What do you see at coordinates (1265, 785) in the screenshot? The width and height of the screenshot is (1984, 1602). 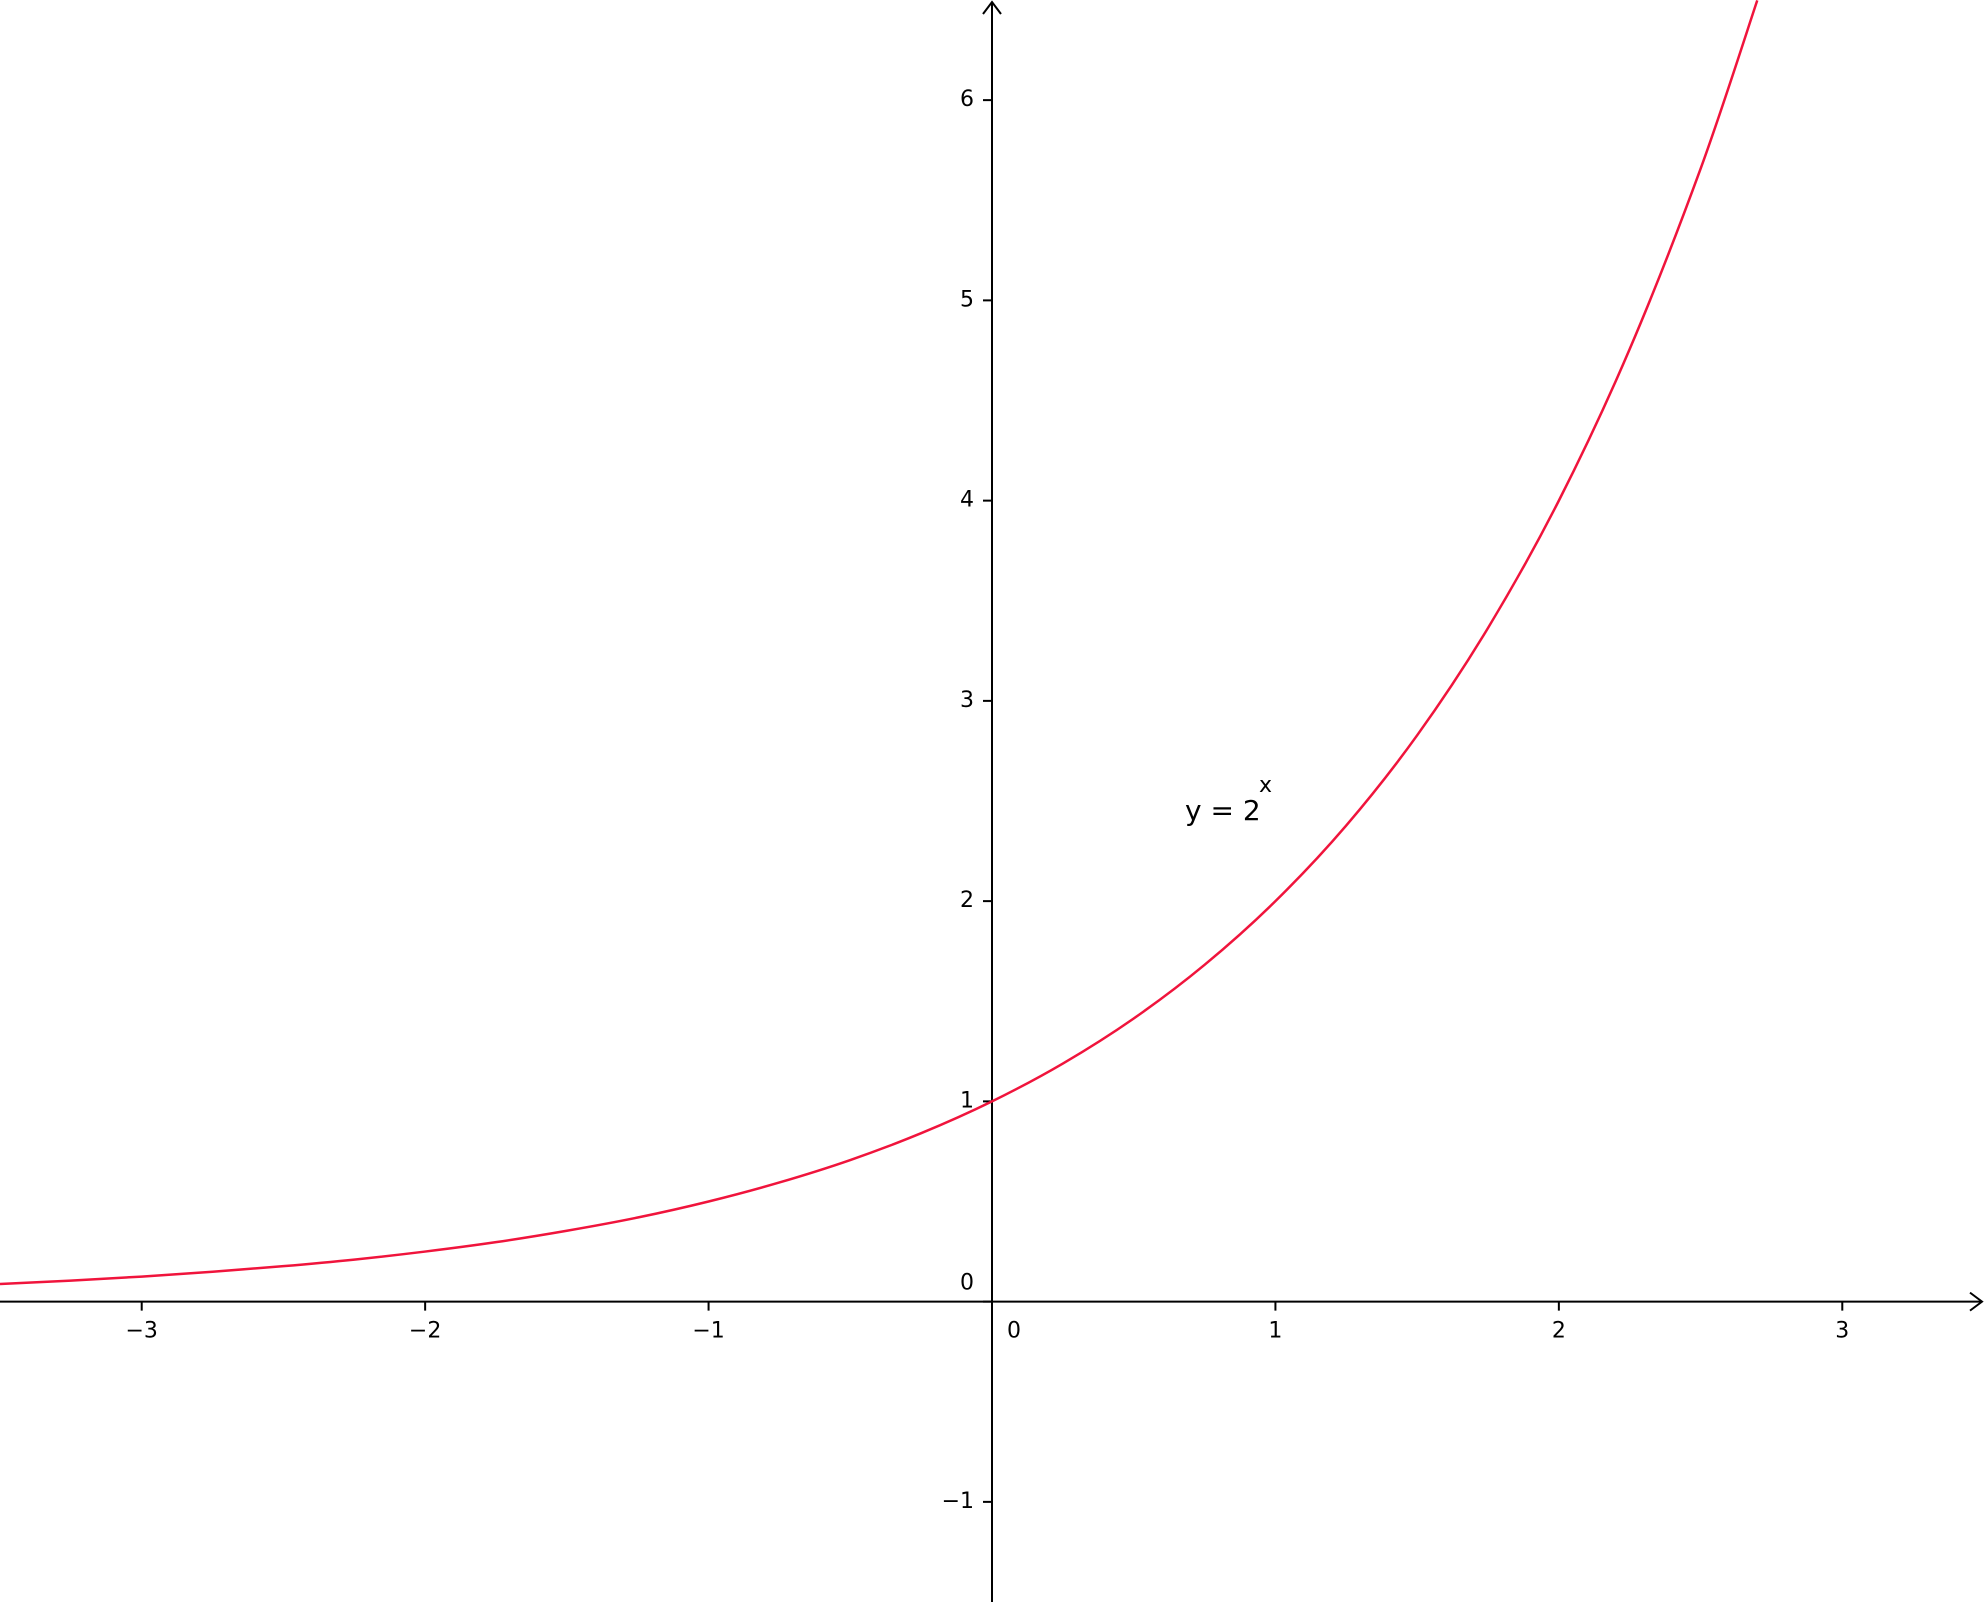 I see `curve-label-exponent: x` at bounding box center [1265, 785].